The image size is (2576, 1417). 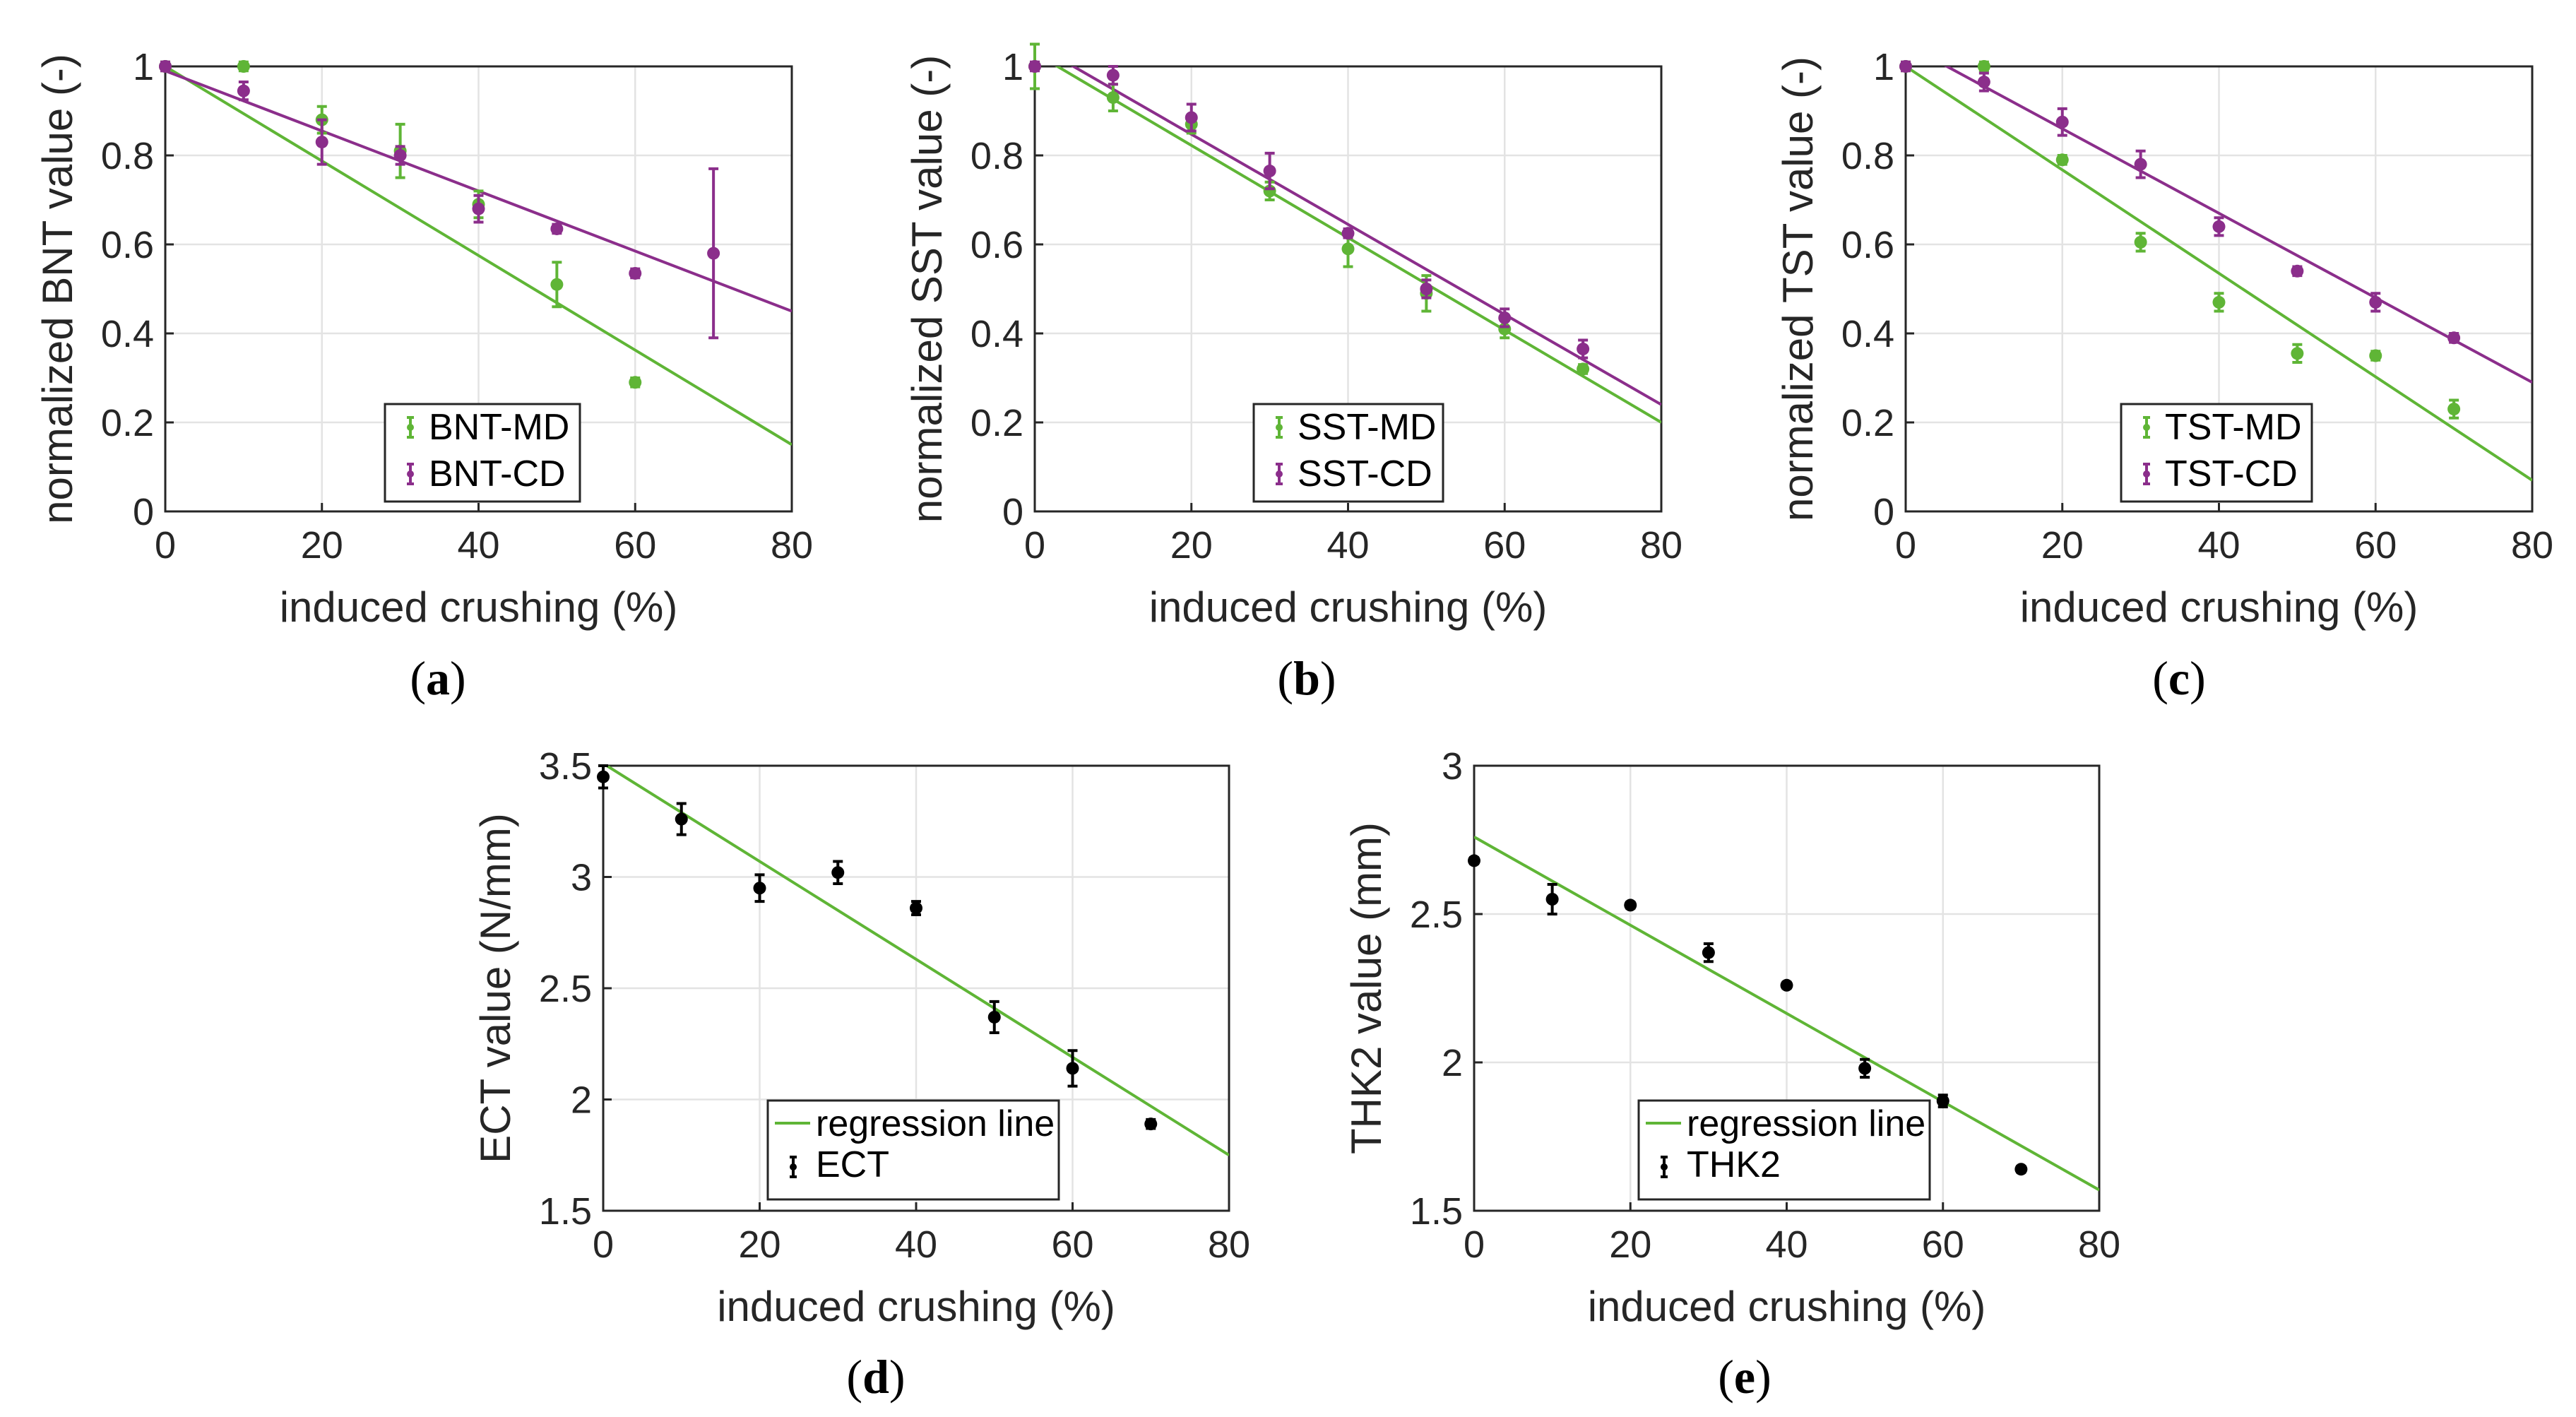 What do you see at coordinates (1306, 678) in the screenshot?
I see `panel-letter: b` at bounding box center [1306, 678].